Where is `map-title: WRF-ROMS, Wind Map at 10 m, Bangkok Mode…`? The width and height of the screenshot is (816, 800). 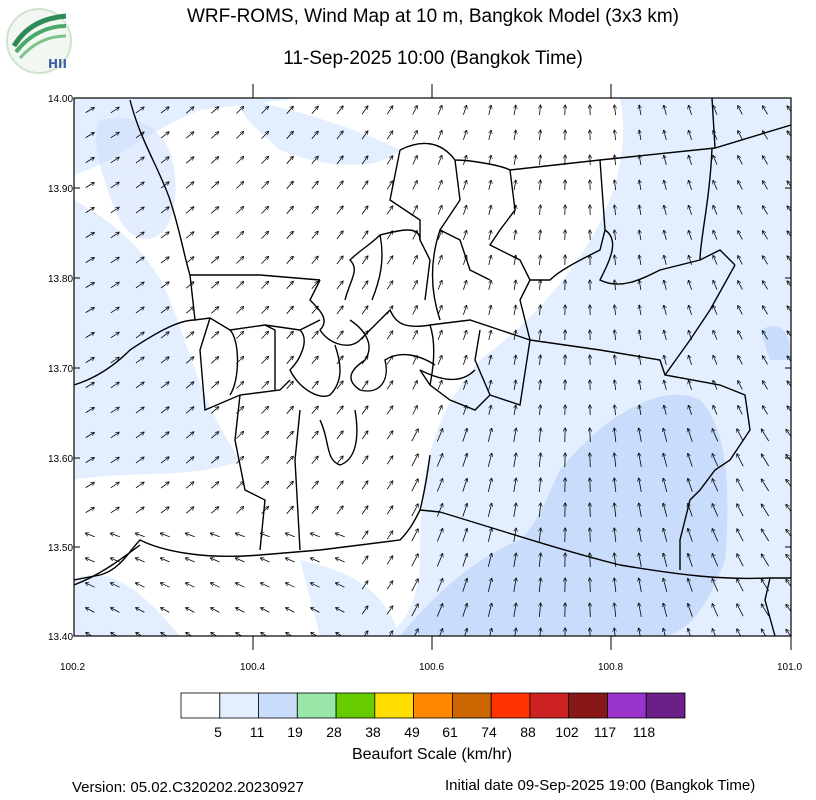
map-title: WRF-ROMS, Wind Map at 10 m, Bangkok Mode… is located at coordinates (432, 16).